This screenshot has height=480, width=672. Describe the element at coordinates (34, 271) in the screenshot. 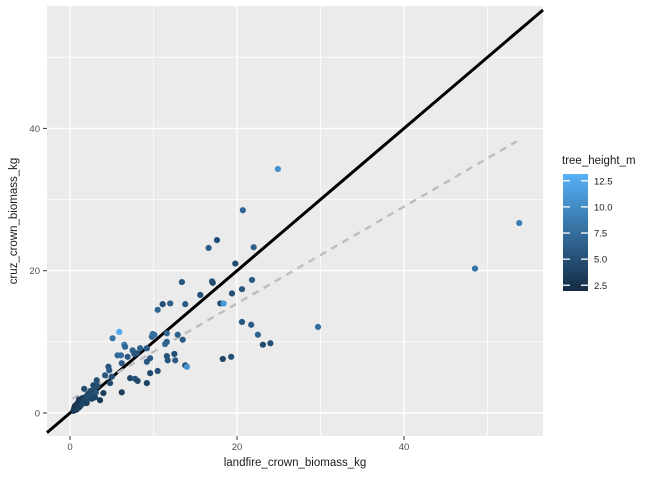

I see `y-tick-label: 20` at that location.